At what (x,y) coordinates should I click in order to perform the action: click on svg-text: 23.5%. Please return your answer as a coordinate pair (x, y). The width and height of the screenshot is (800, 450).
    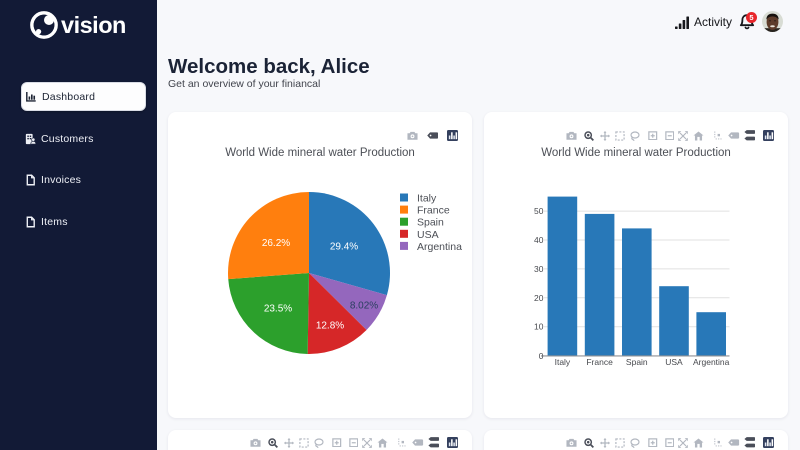
    Looking at the image, I should click on (278, 309).